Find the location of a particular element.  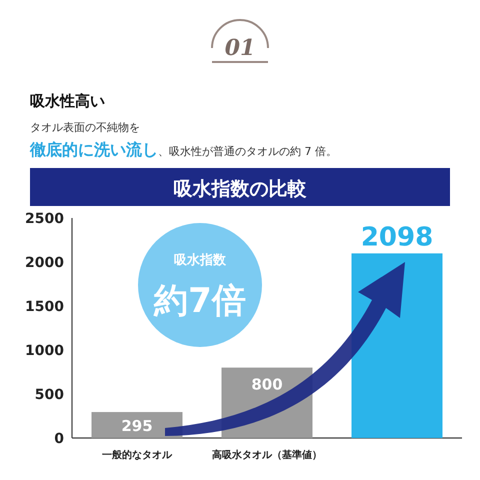

y-tick-label: 0 is located at coordinates (59, 439).